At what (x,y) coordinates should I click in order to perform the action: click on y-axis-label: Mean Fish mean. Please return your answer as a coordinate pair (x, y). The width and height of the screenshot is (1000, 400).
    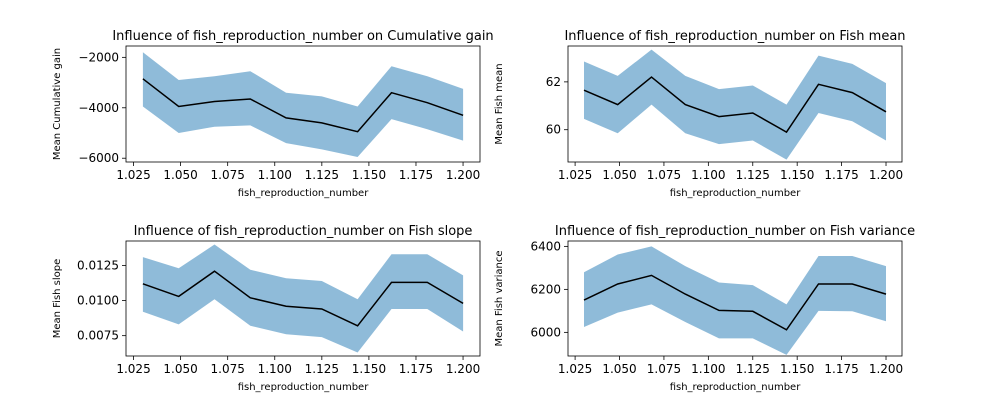
    Looking at the image, I should click on (499, 103).